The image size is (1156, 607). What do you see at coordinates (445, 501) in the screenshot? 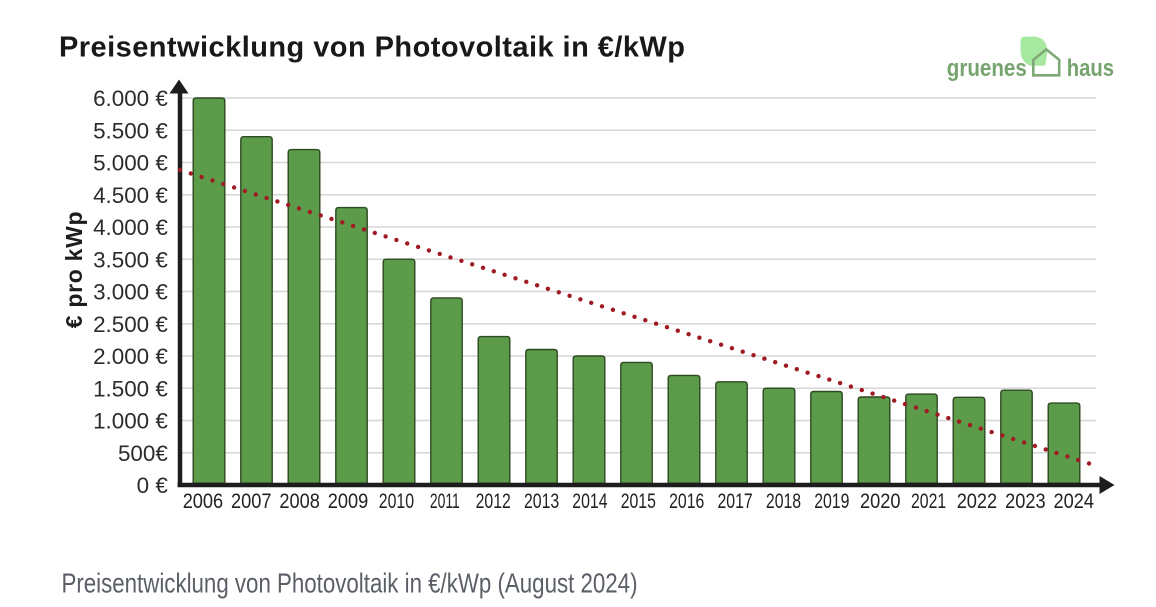
I see `svg-text: 2011` at bounding box center [445, 501].